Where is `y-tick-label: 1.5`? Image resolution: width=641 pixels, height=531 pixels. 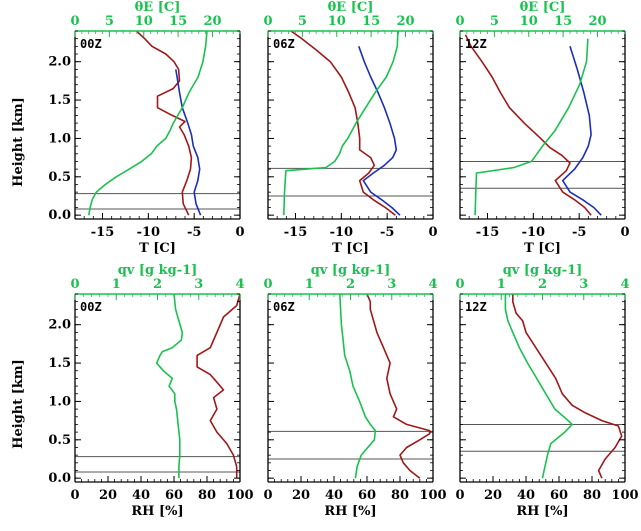
y-tick-label: 1.5 is located at coordinates (59, 363).